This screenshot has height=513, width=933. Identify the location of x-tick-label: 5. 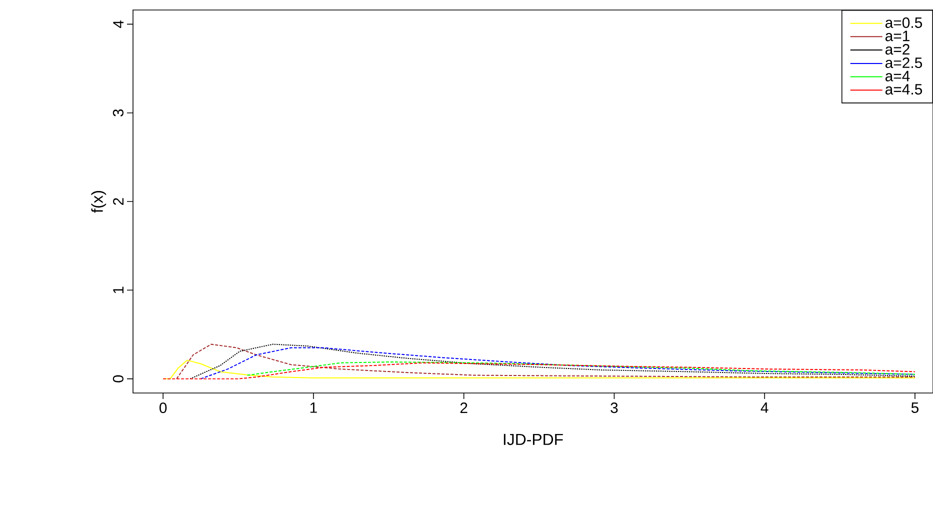
(914, 407).